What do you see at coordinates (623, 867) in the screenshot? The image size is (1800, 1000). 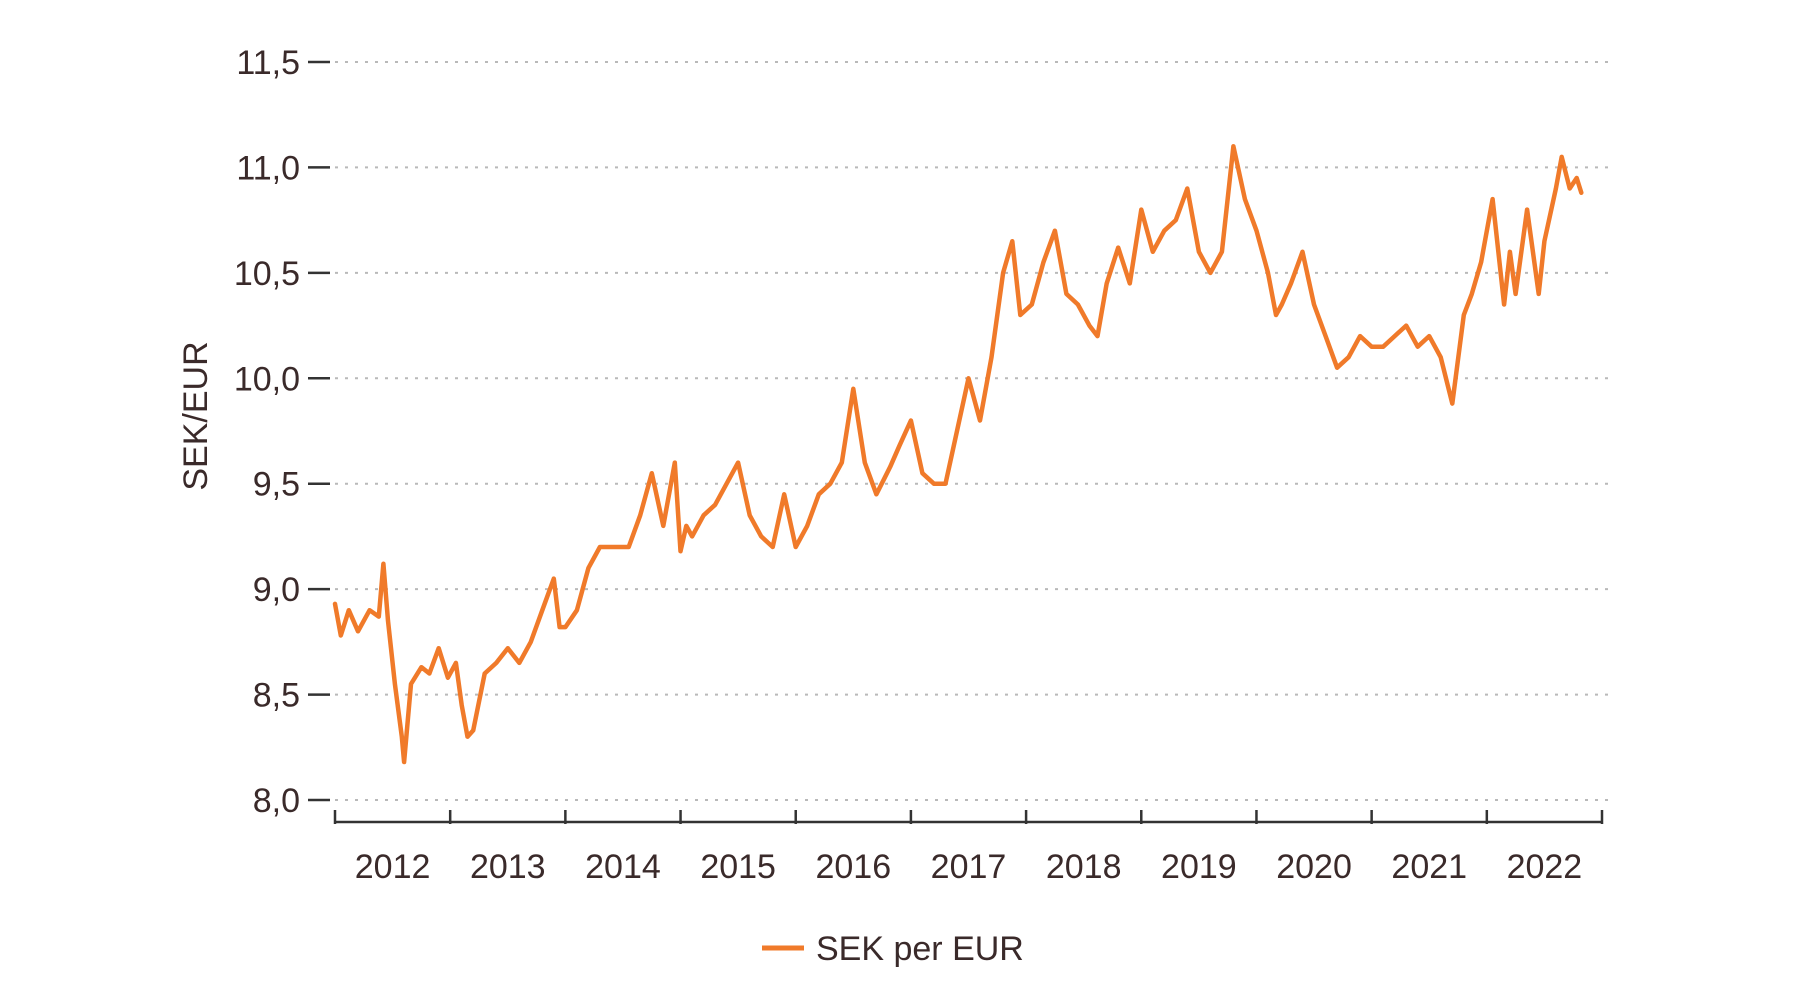 I see `x-tick-label: 2014` at bounding box center [623, 867].